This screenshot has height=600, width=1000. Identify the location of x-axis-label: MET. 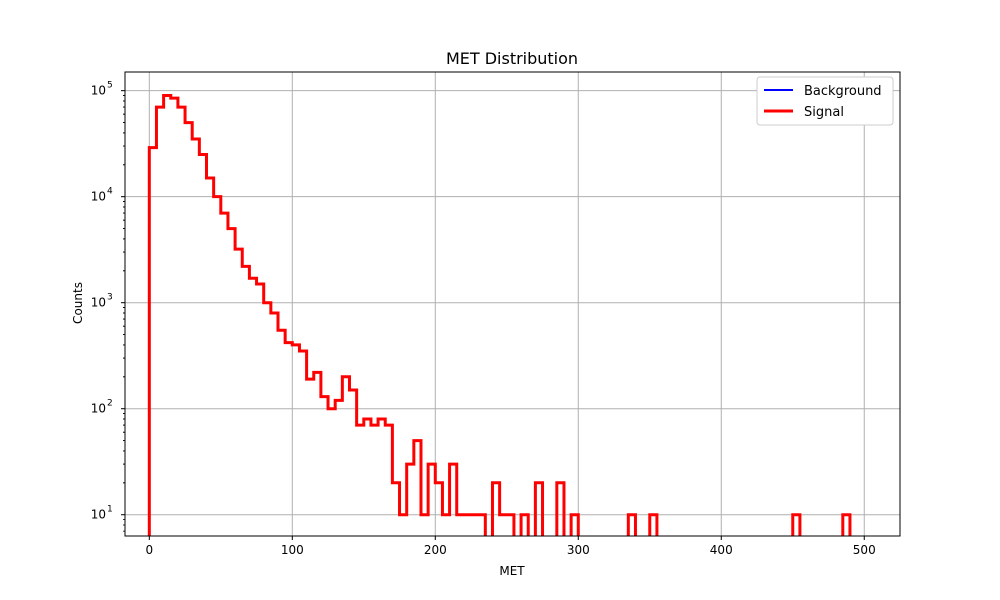
(512, 571).